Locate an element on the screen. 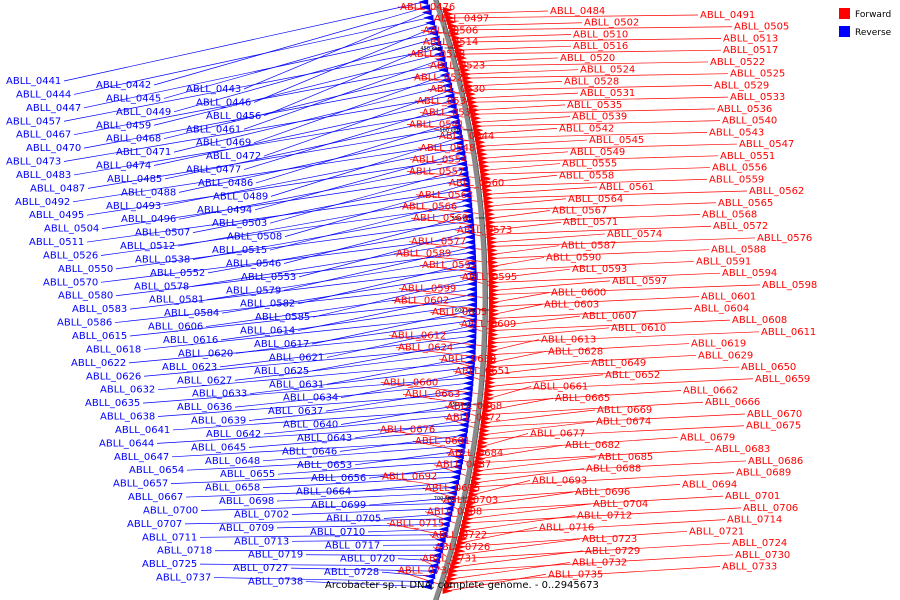  forward-gene-label: ABLL_0590 is located at coordinates (573, 257).